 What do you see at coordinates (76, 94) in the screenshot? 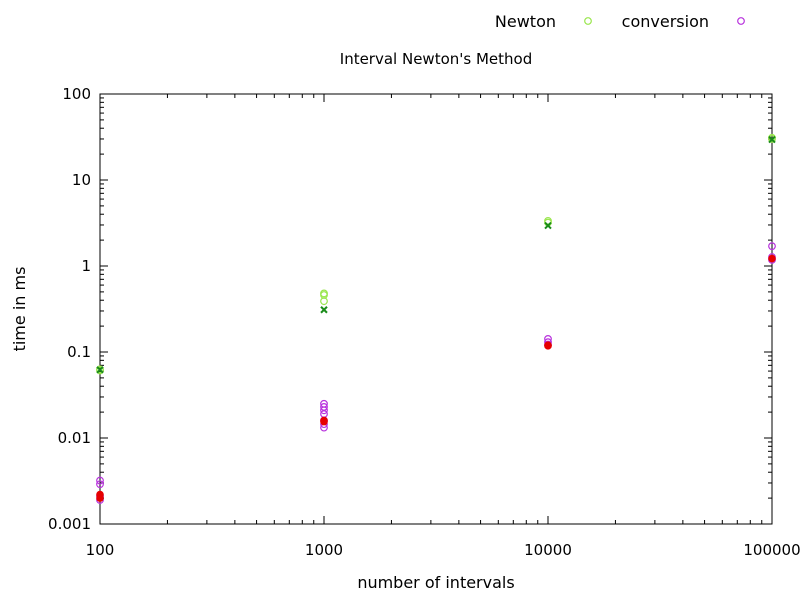
I see `y-tick-label: 100` at bounding box center [76, 94].